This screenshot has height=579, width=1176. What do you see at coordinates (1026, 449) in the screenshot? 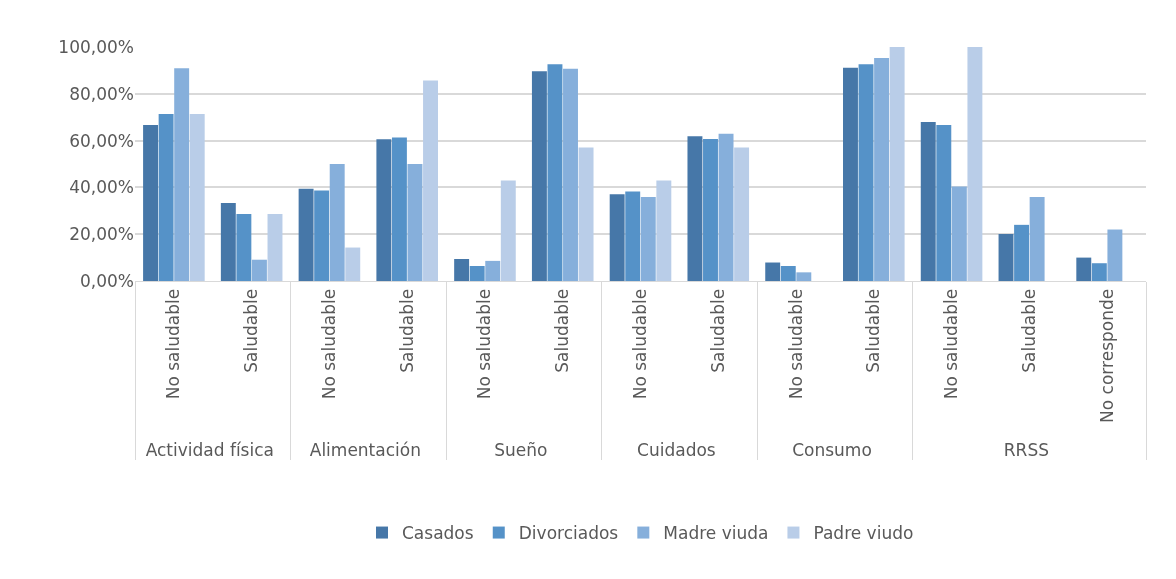
I see `category-label: RRSS` at bounding box center [1026, 449].